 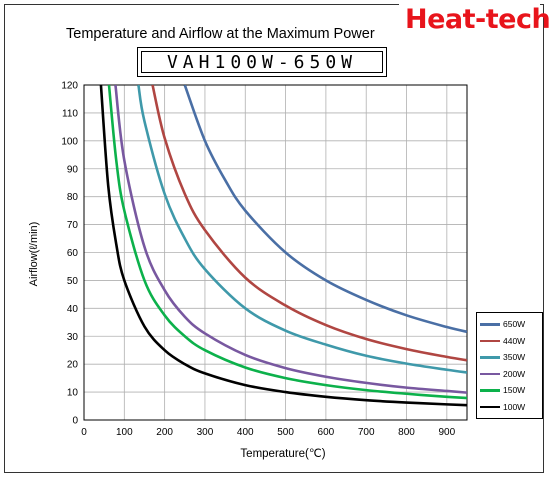 What do you see at coordinates (514, 390) in the screenshot?
I see `legend-label: 150W` at bounding box center [514, 390].